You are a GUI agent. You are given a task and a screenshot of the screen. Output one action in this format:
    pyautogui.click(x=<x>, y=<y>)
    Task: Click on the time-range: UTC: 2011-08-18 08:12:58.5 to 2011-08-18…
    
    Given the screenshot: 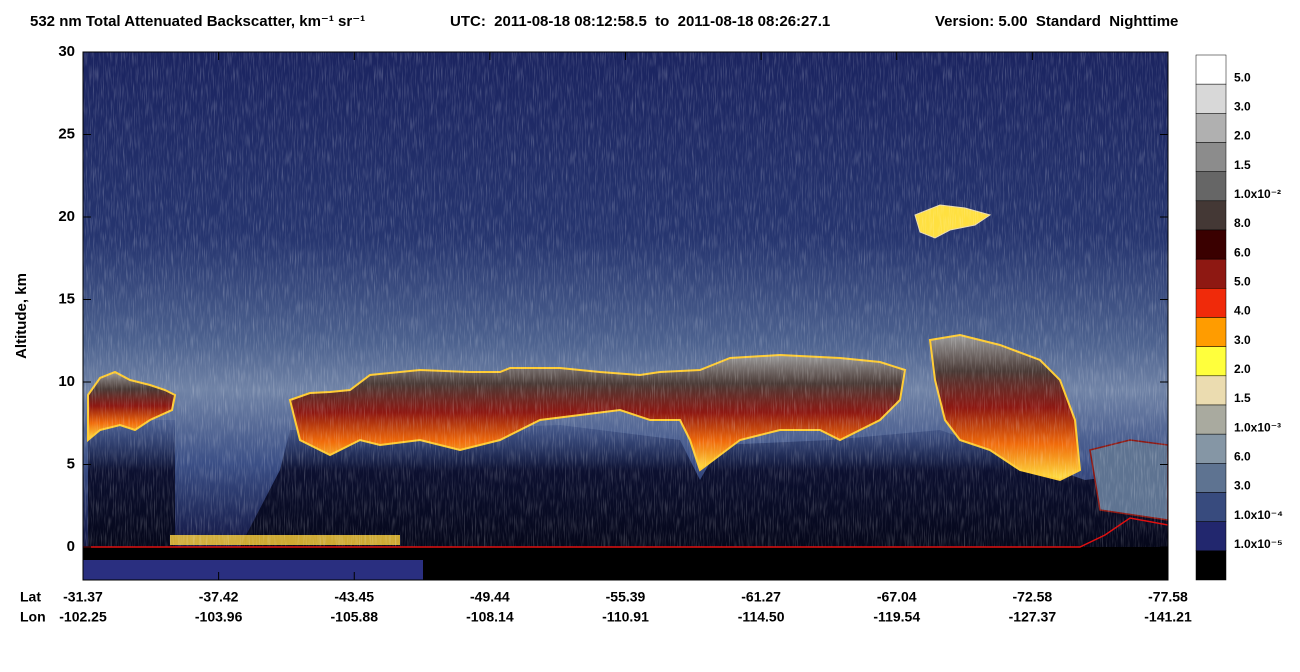 What is the action you would take?
    pyautogui.click(x=640, y=21)
    